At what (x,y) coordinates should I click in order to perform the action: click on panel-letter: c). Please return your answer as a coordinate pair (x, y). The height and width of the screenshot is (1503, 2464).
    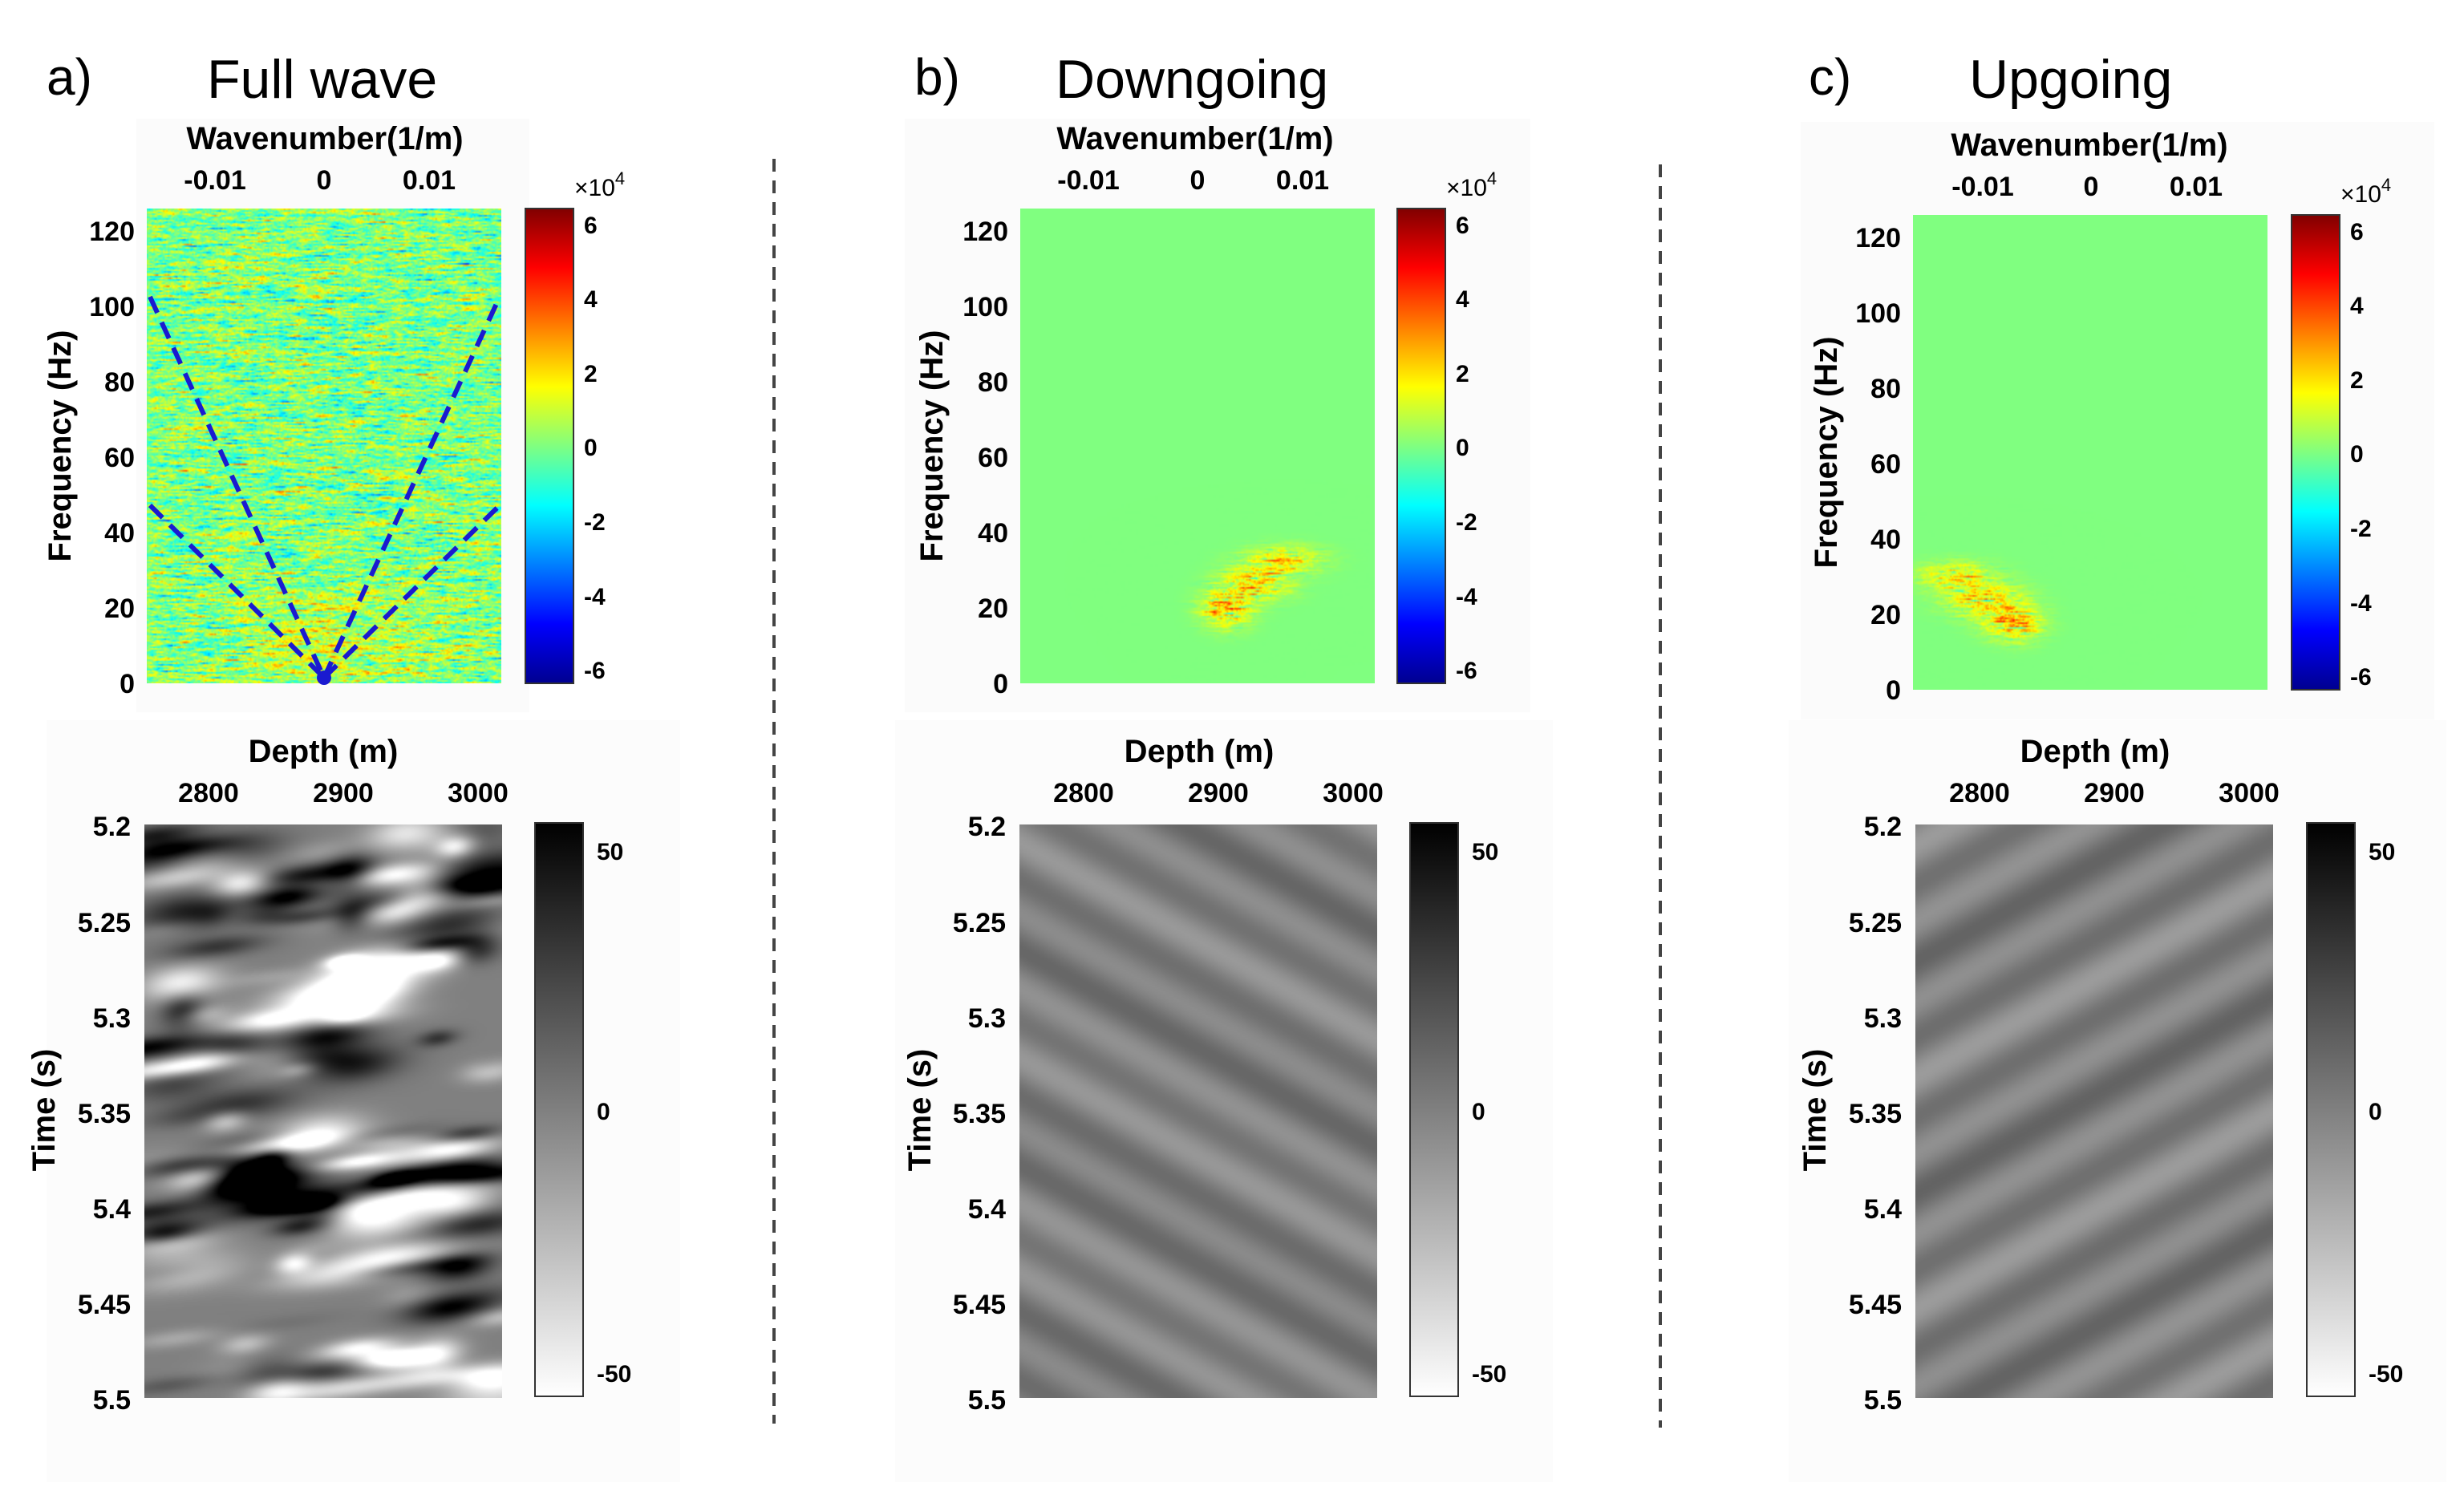
    Looking at the image, I should click on (1830, 77).